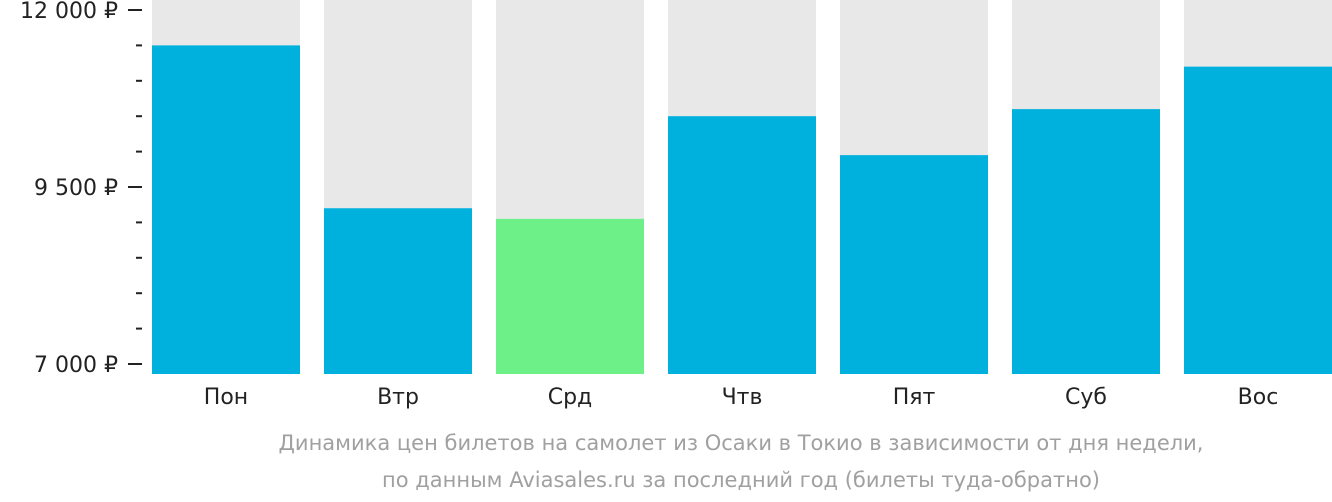  Describe the element at coordinates (1258, 397) in the screenshot. I see `x-tick-label: Вос` at that location.